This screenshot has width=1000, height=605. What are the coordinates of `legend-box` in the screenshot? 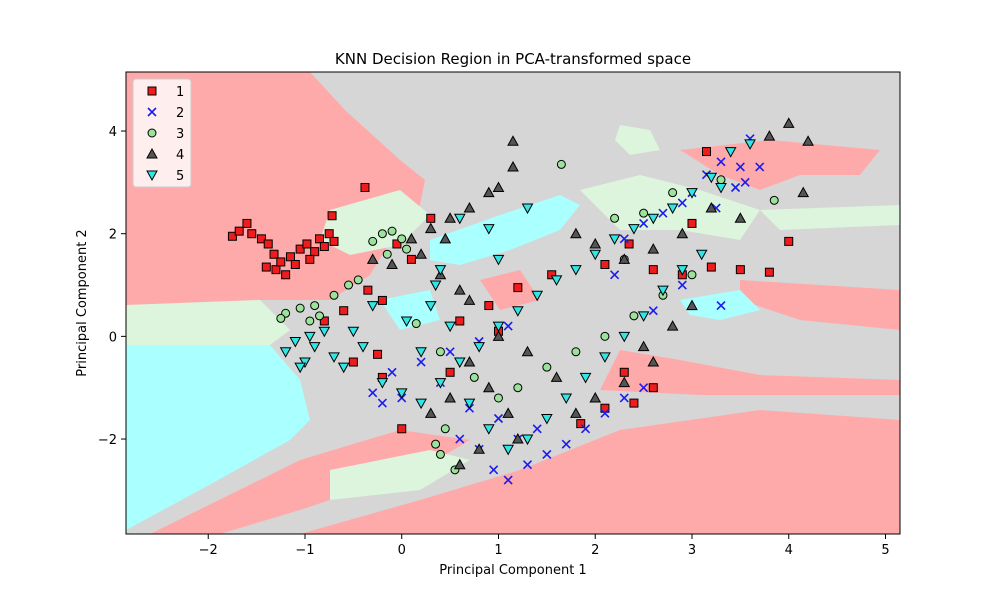 It's located at (162, 133).